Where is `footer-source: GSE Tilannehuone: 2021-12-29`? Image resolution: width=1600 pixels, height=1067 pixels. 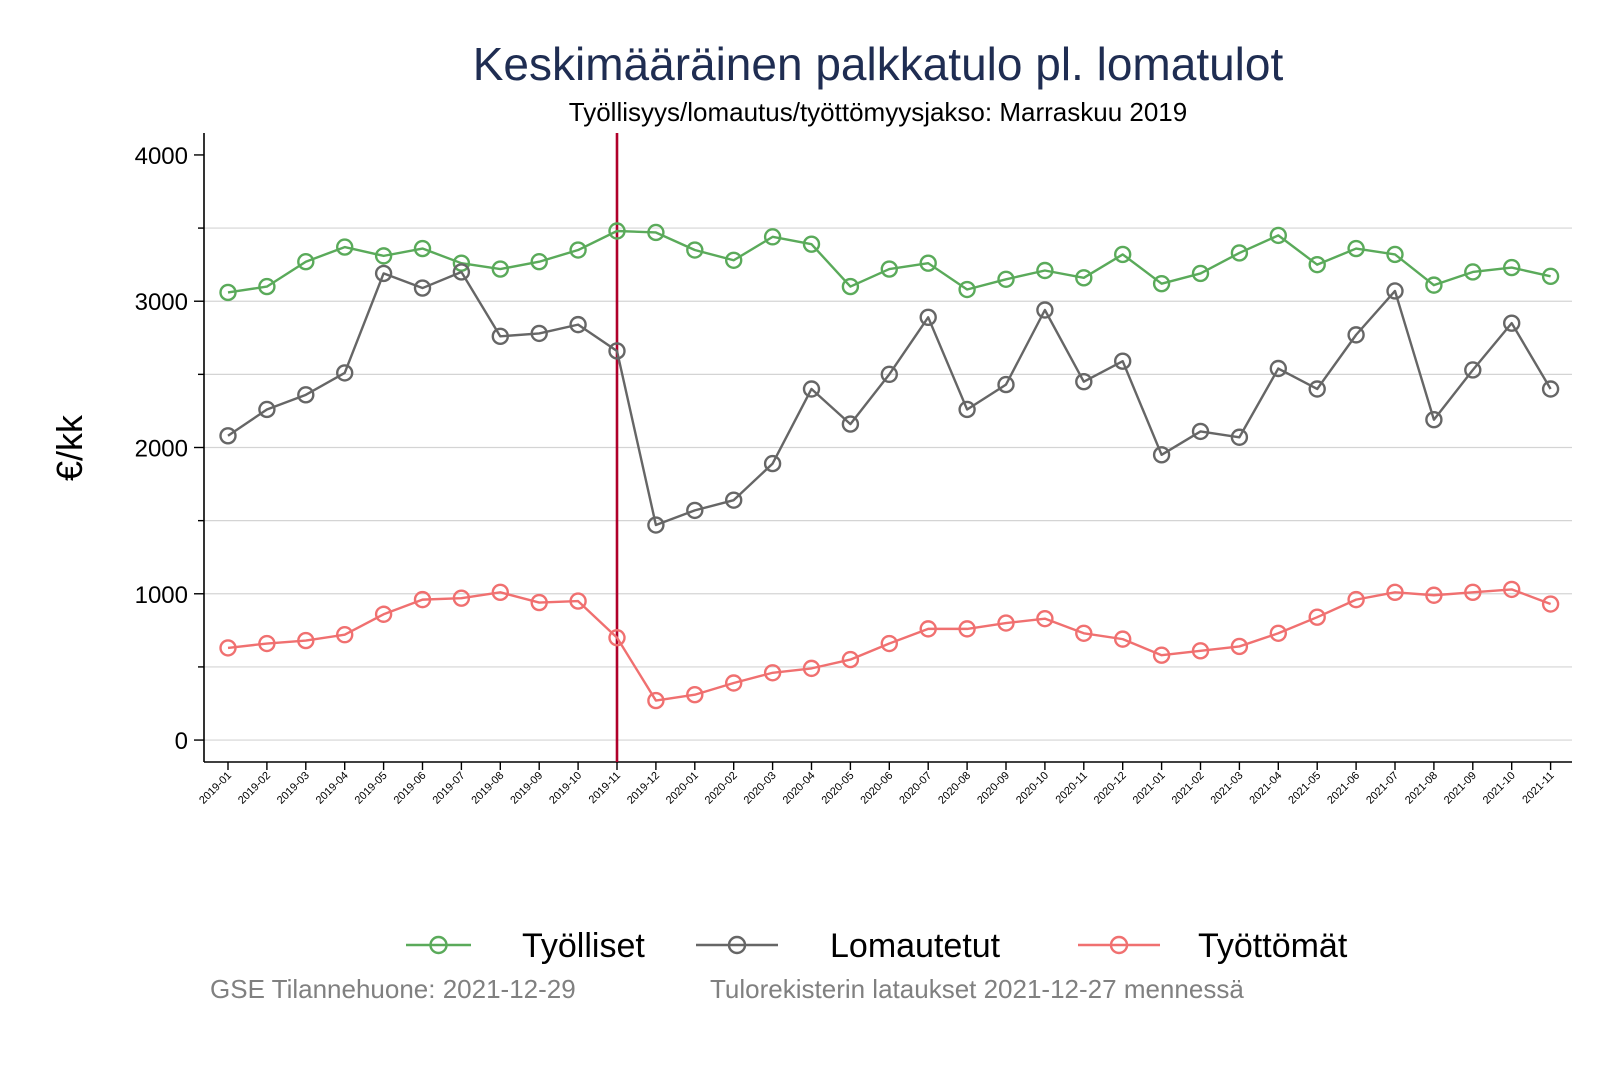 footer-source: GSE Tilannehuone: 2021-12-29 is located at coordinates (393, 989).